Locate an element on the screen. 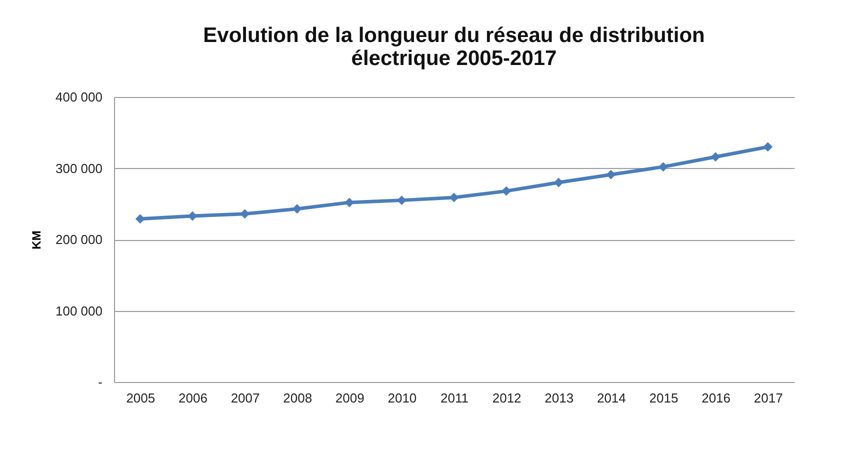 This screenshot has height=460, width=860. y-tick-label: 300 000 is located at coordinates (79, 168).